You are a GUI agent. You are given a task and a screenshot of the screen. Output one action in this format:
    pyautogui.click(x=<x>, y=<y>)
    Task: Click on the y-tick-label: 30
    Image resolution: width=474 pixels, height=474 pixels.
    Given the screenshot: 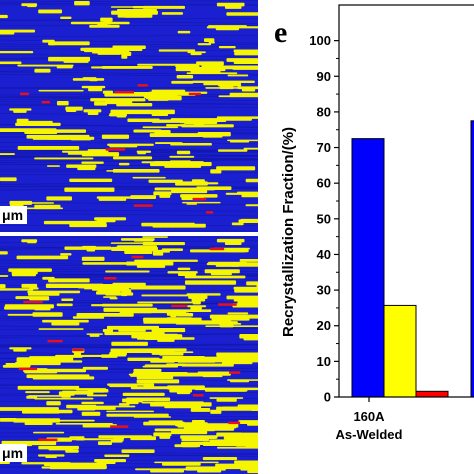 What is the action you would take?
    pyautogui.click(x=324, y=290)
    